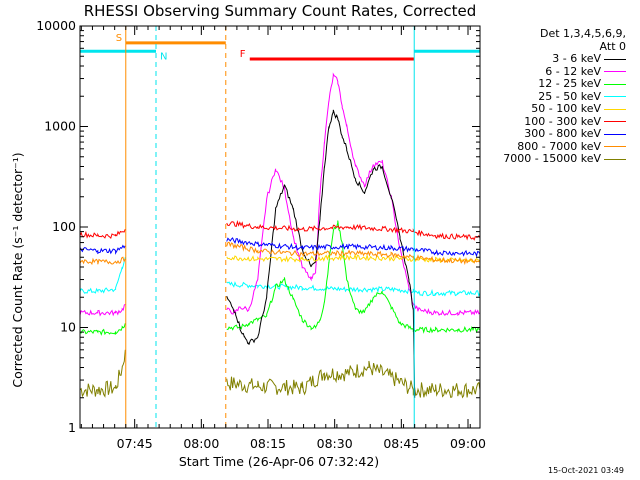  I want to click on legend-detectors: Det 1,3,4,5,6,9,, so click(582, 33).